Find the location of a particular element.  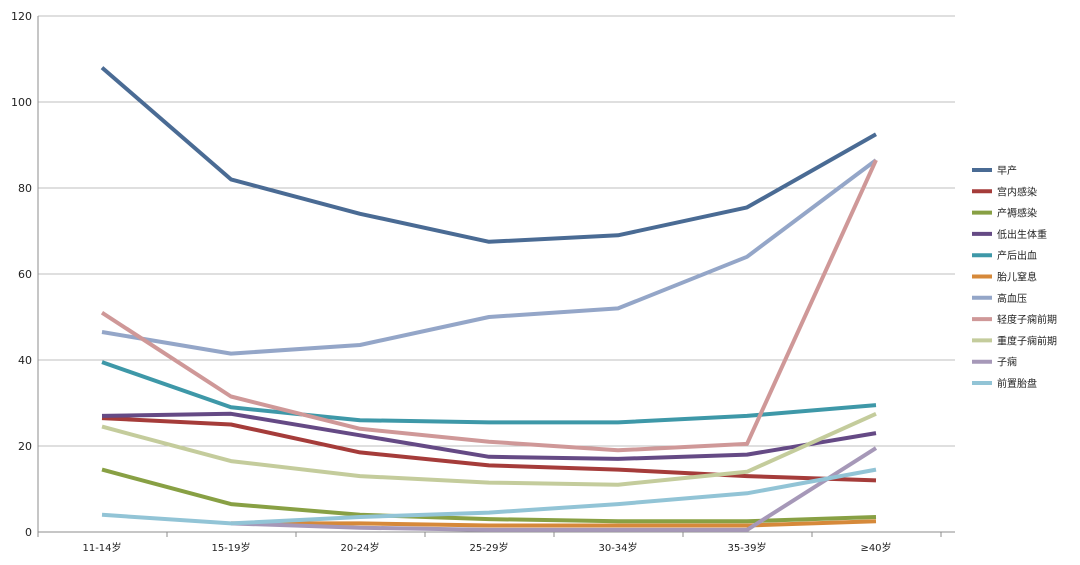

y-tick-label: 100 is located at coordinates (21, 102).